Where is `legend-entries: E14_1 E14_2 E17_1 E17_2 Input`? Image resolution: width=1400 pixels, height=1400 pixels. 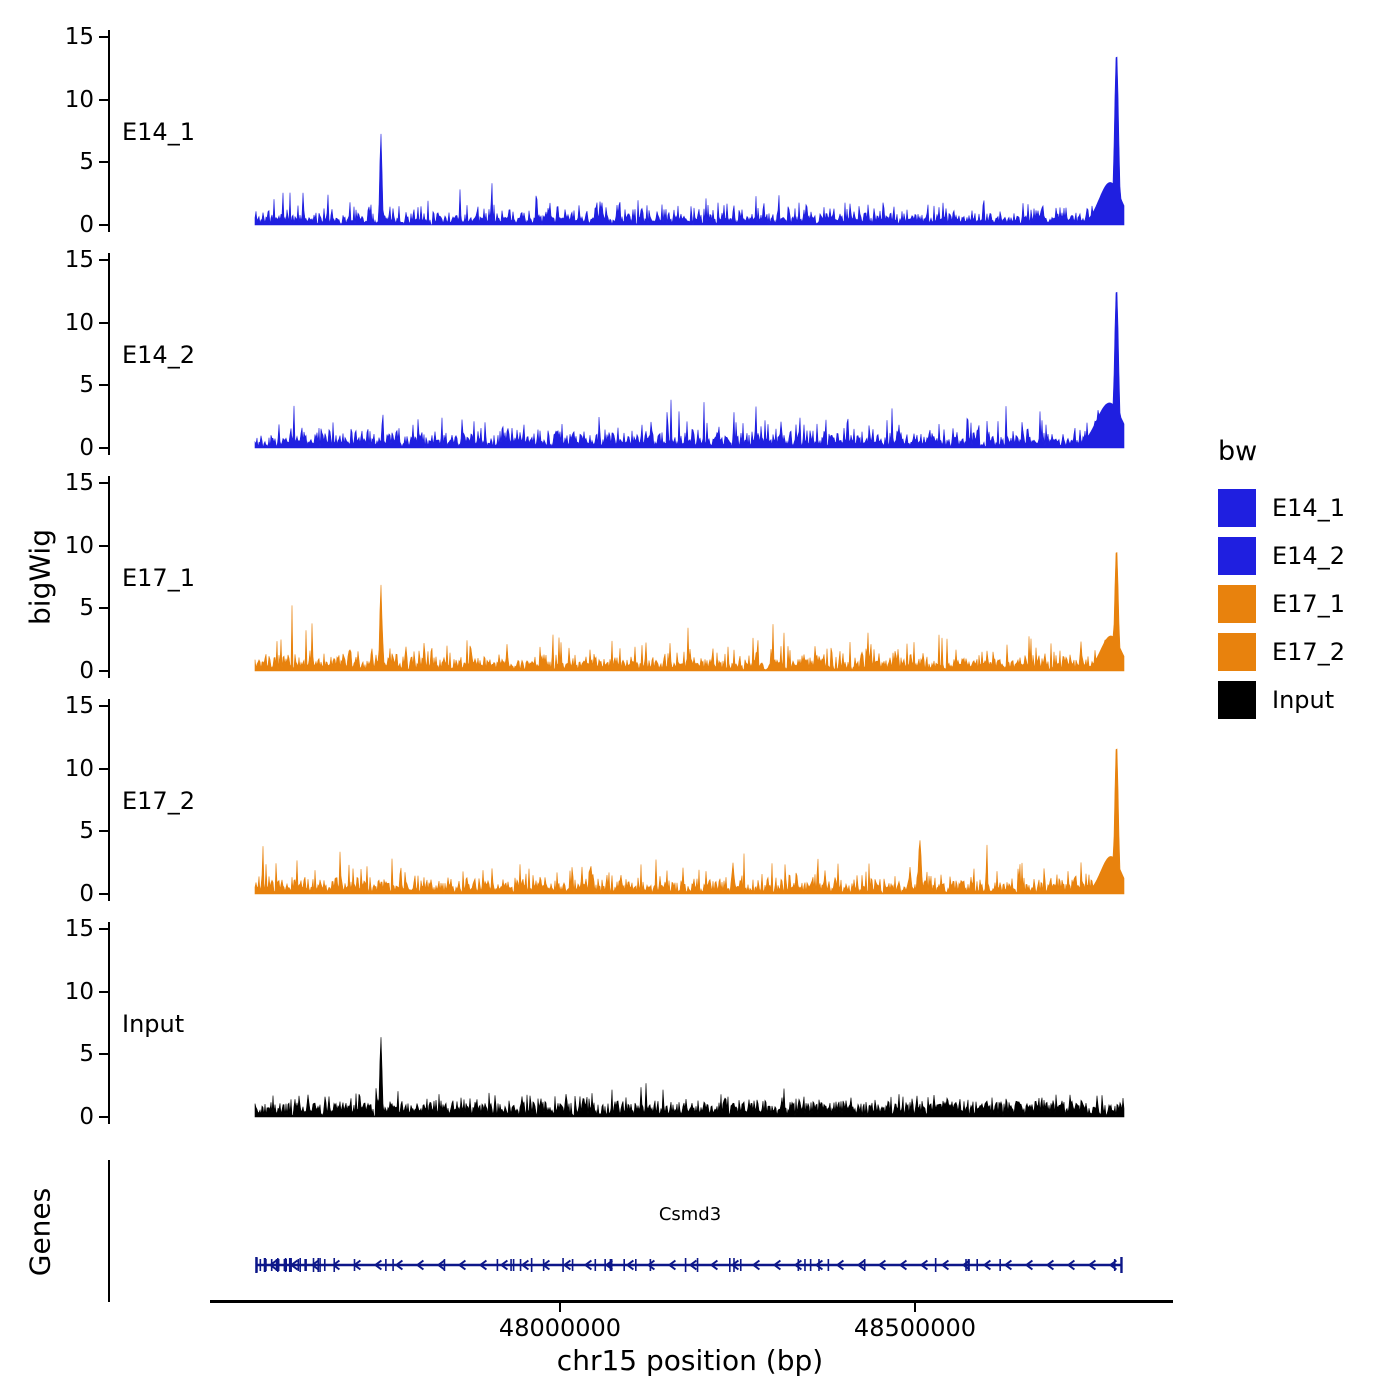 legend-entries: E14_1 E14_2 E17_1 E17_2 Input is located at coordinates (1281, 604).